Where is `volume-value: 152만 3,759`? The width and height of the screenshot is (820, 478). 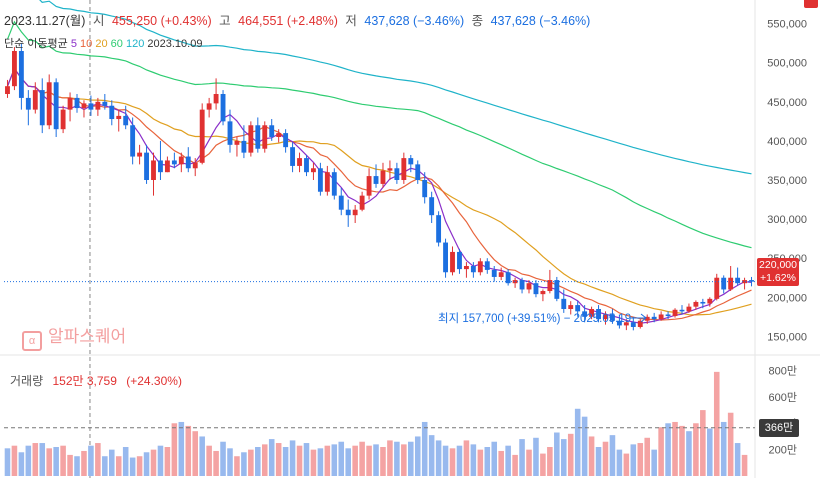 volume-value: 152만 3,759 is located at coordinates (84, 381).